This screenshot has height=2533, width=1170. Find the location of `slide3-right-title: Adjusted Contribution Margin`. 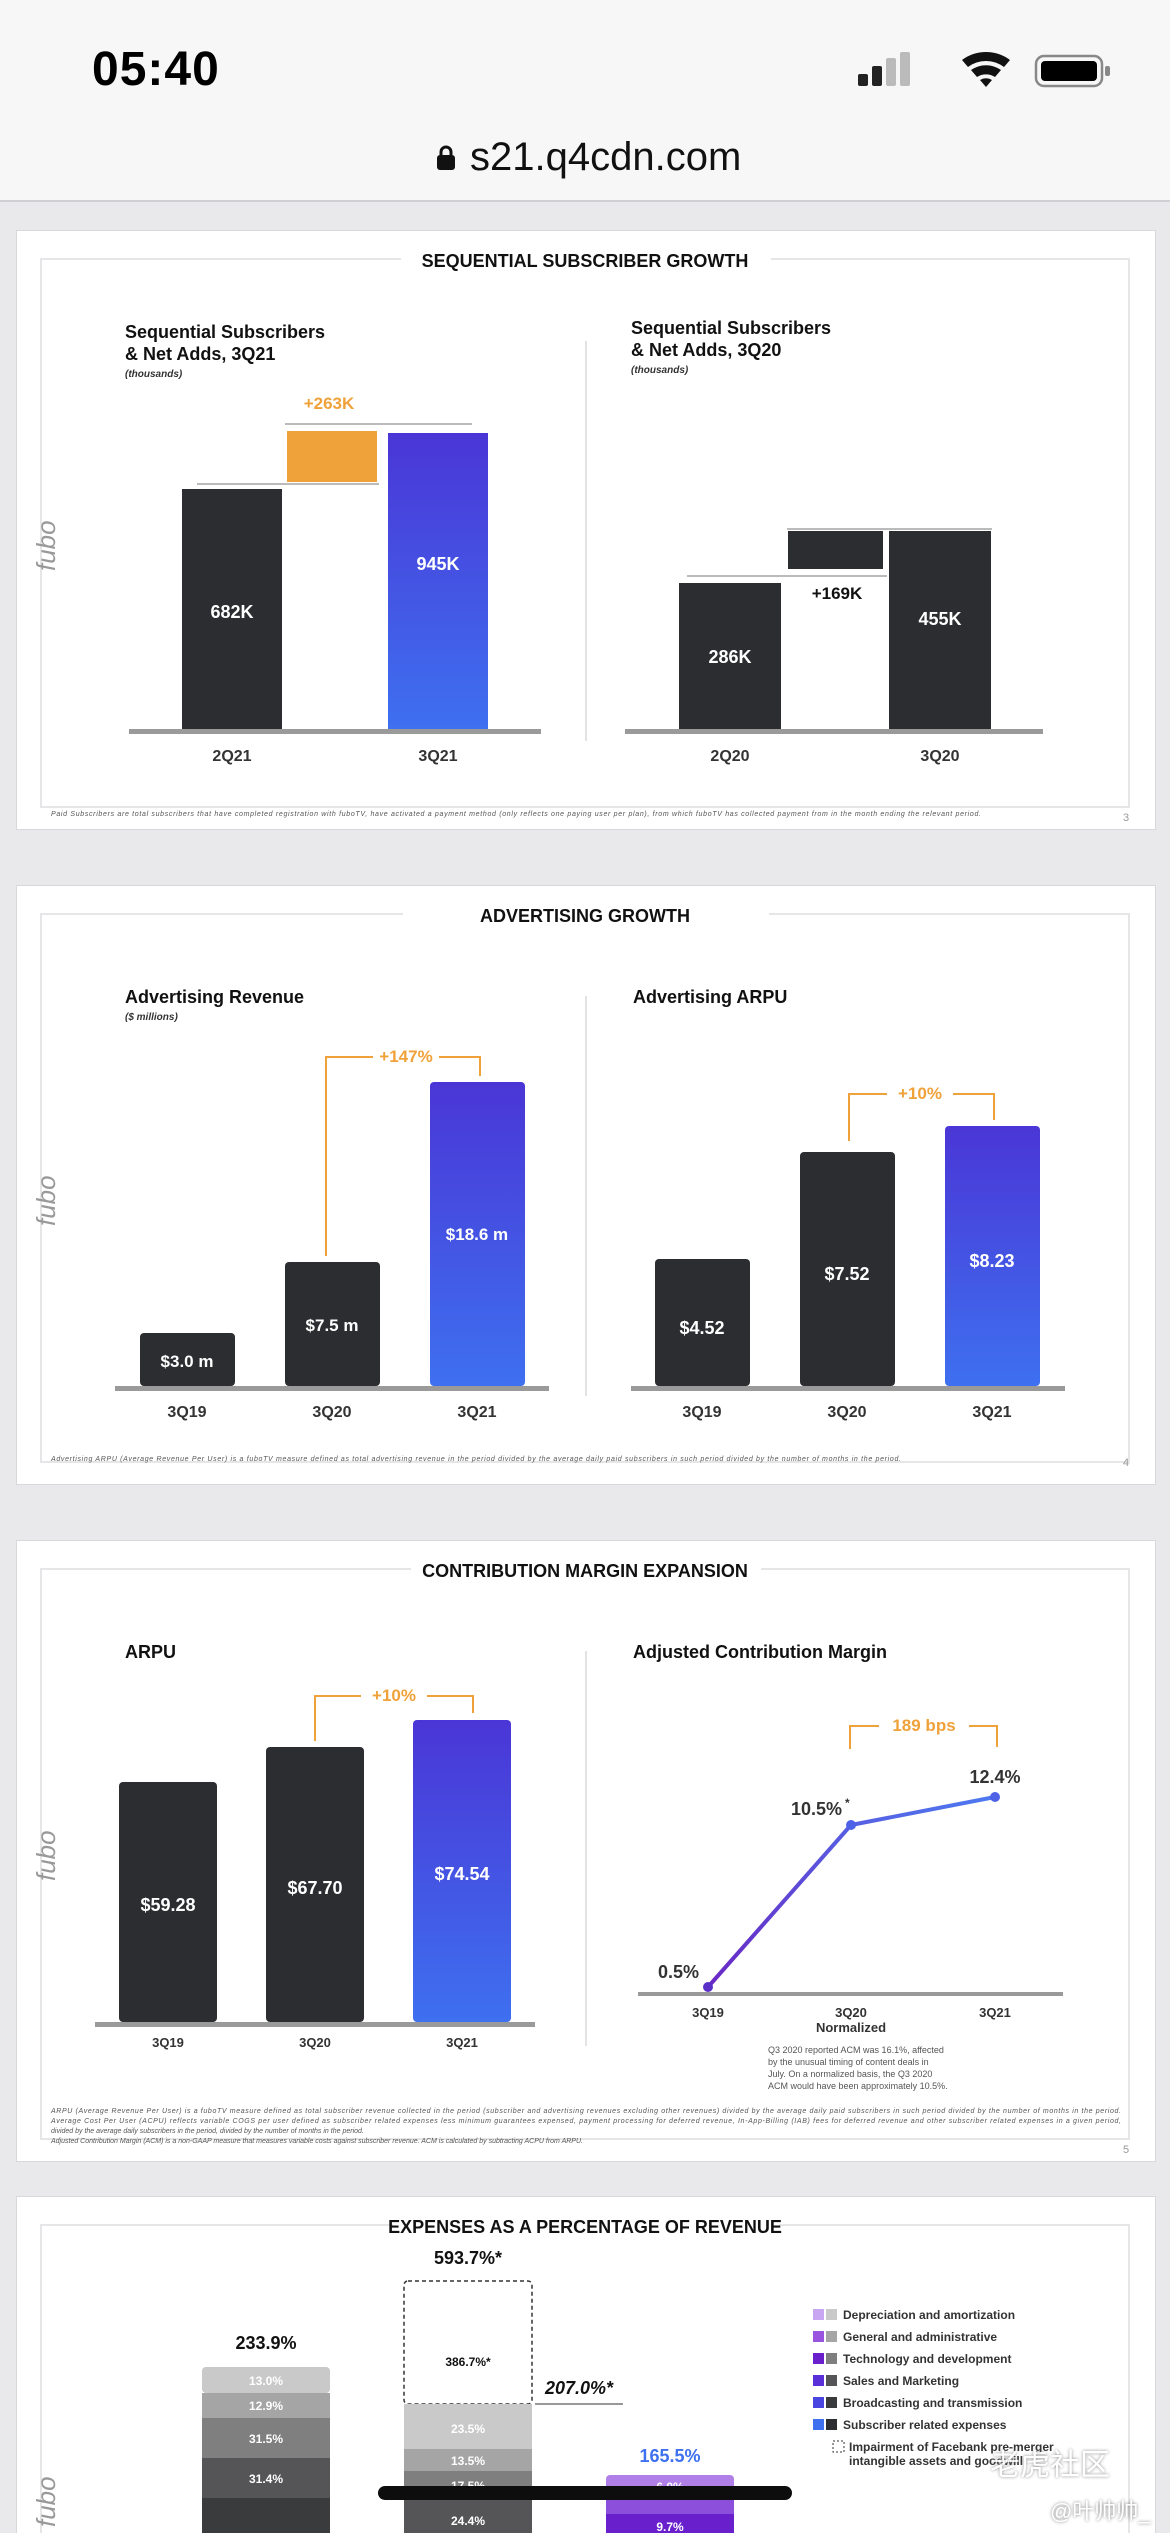

slide3-right-title: Adjusted Contribution Margin is located at coordinates (760, 1652).